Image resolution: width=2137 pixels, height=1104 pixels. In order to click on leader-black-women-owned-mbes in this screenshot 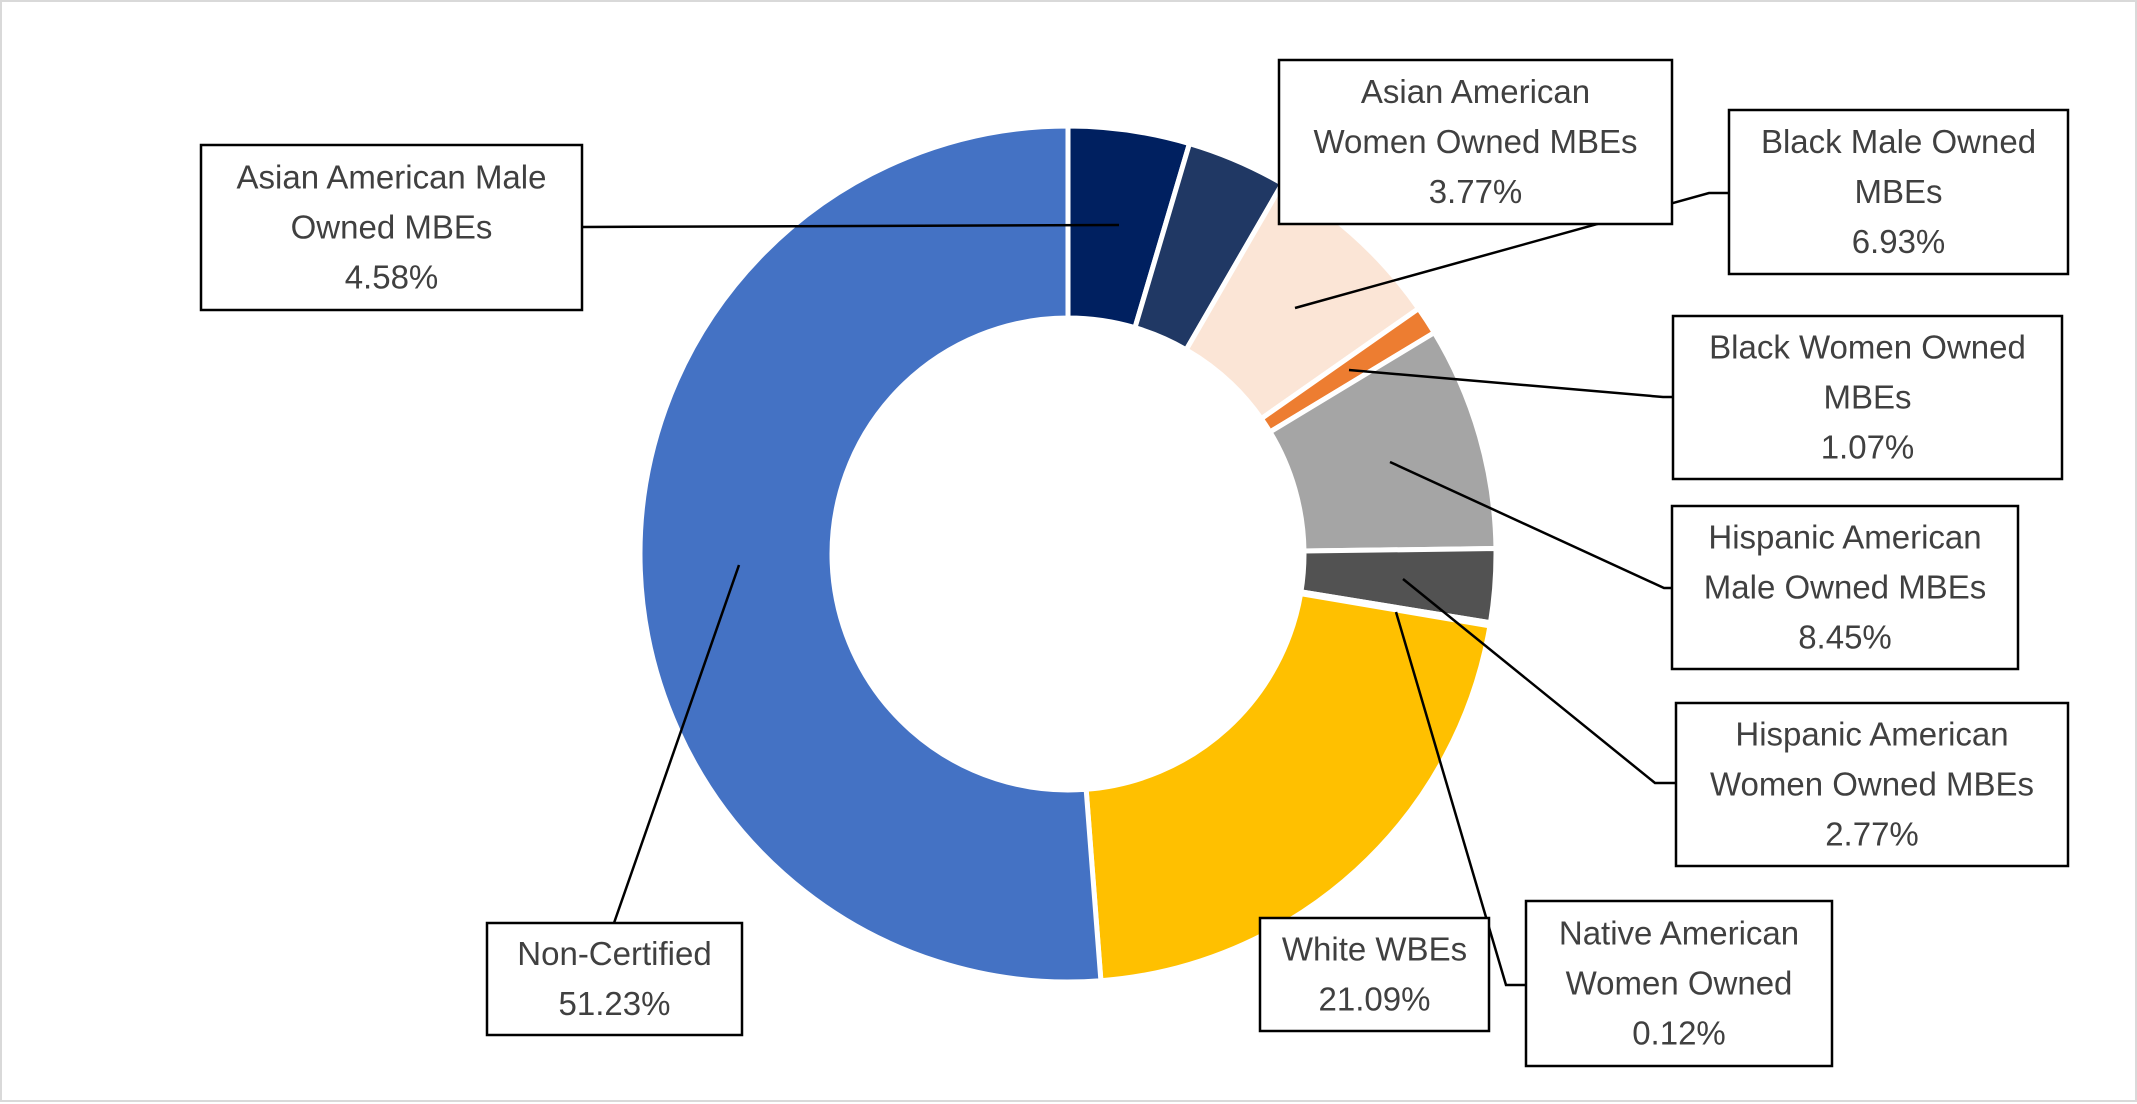, I will do `click(1510, 383)`.